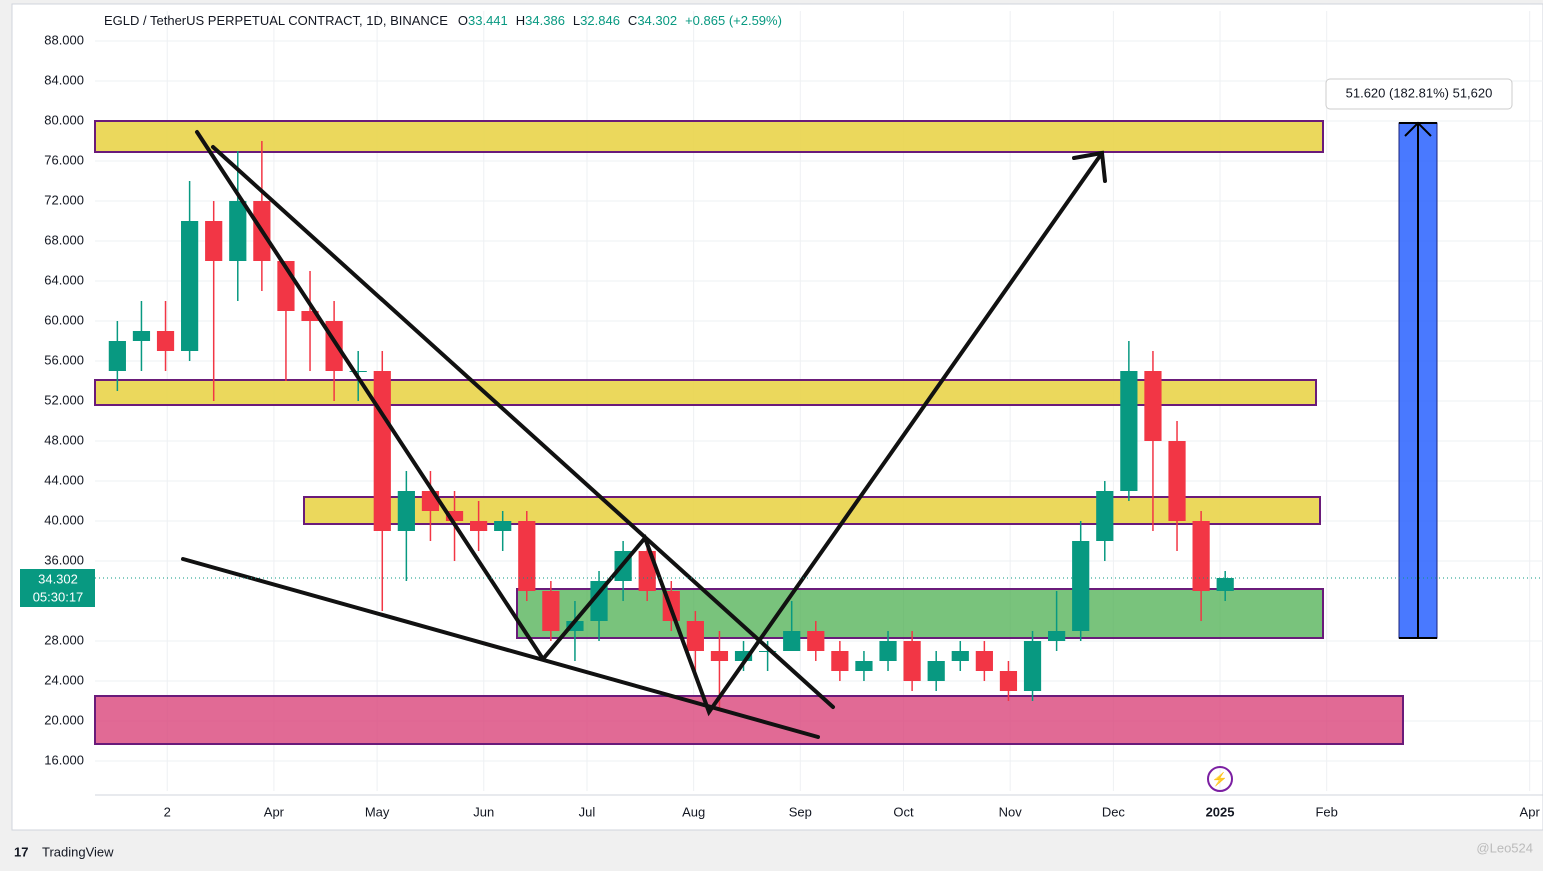  I want to click on event-icon, so click(1220, 779).